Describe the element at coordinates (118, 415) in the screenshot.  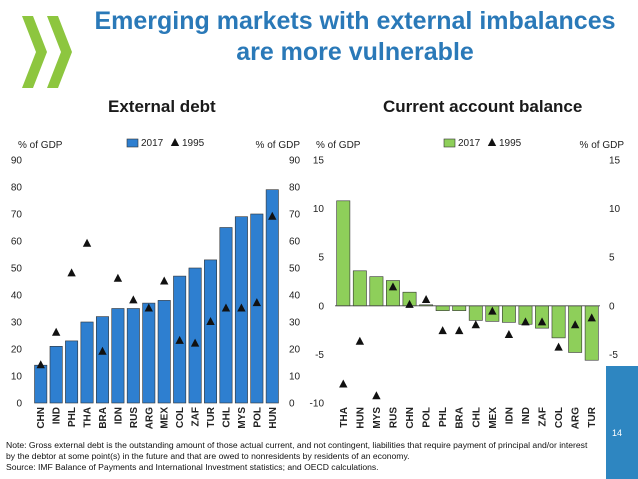
I see `debt-xtick-idn: IDN` at that location.